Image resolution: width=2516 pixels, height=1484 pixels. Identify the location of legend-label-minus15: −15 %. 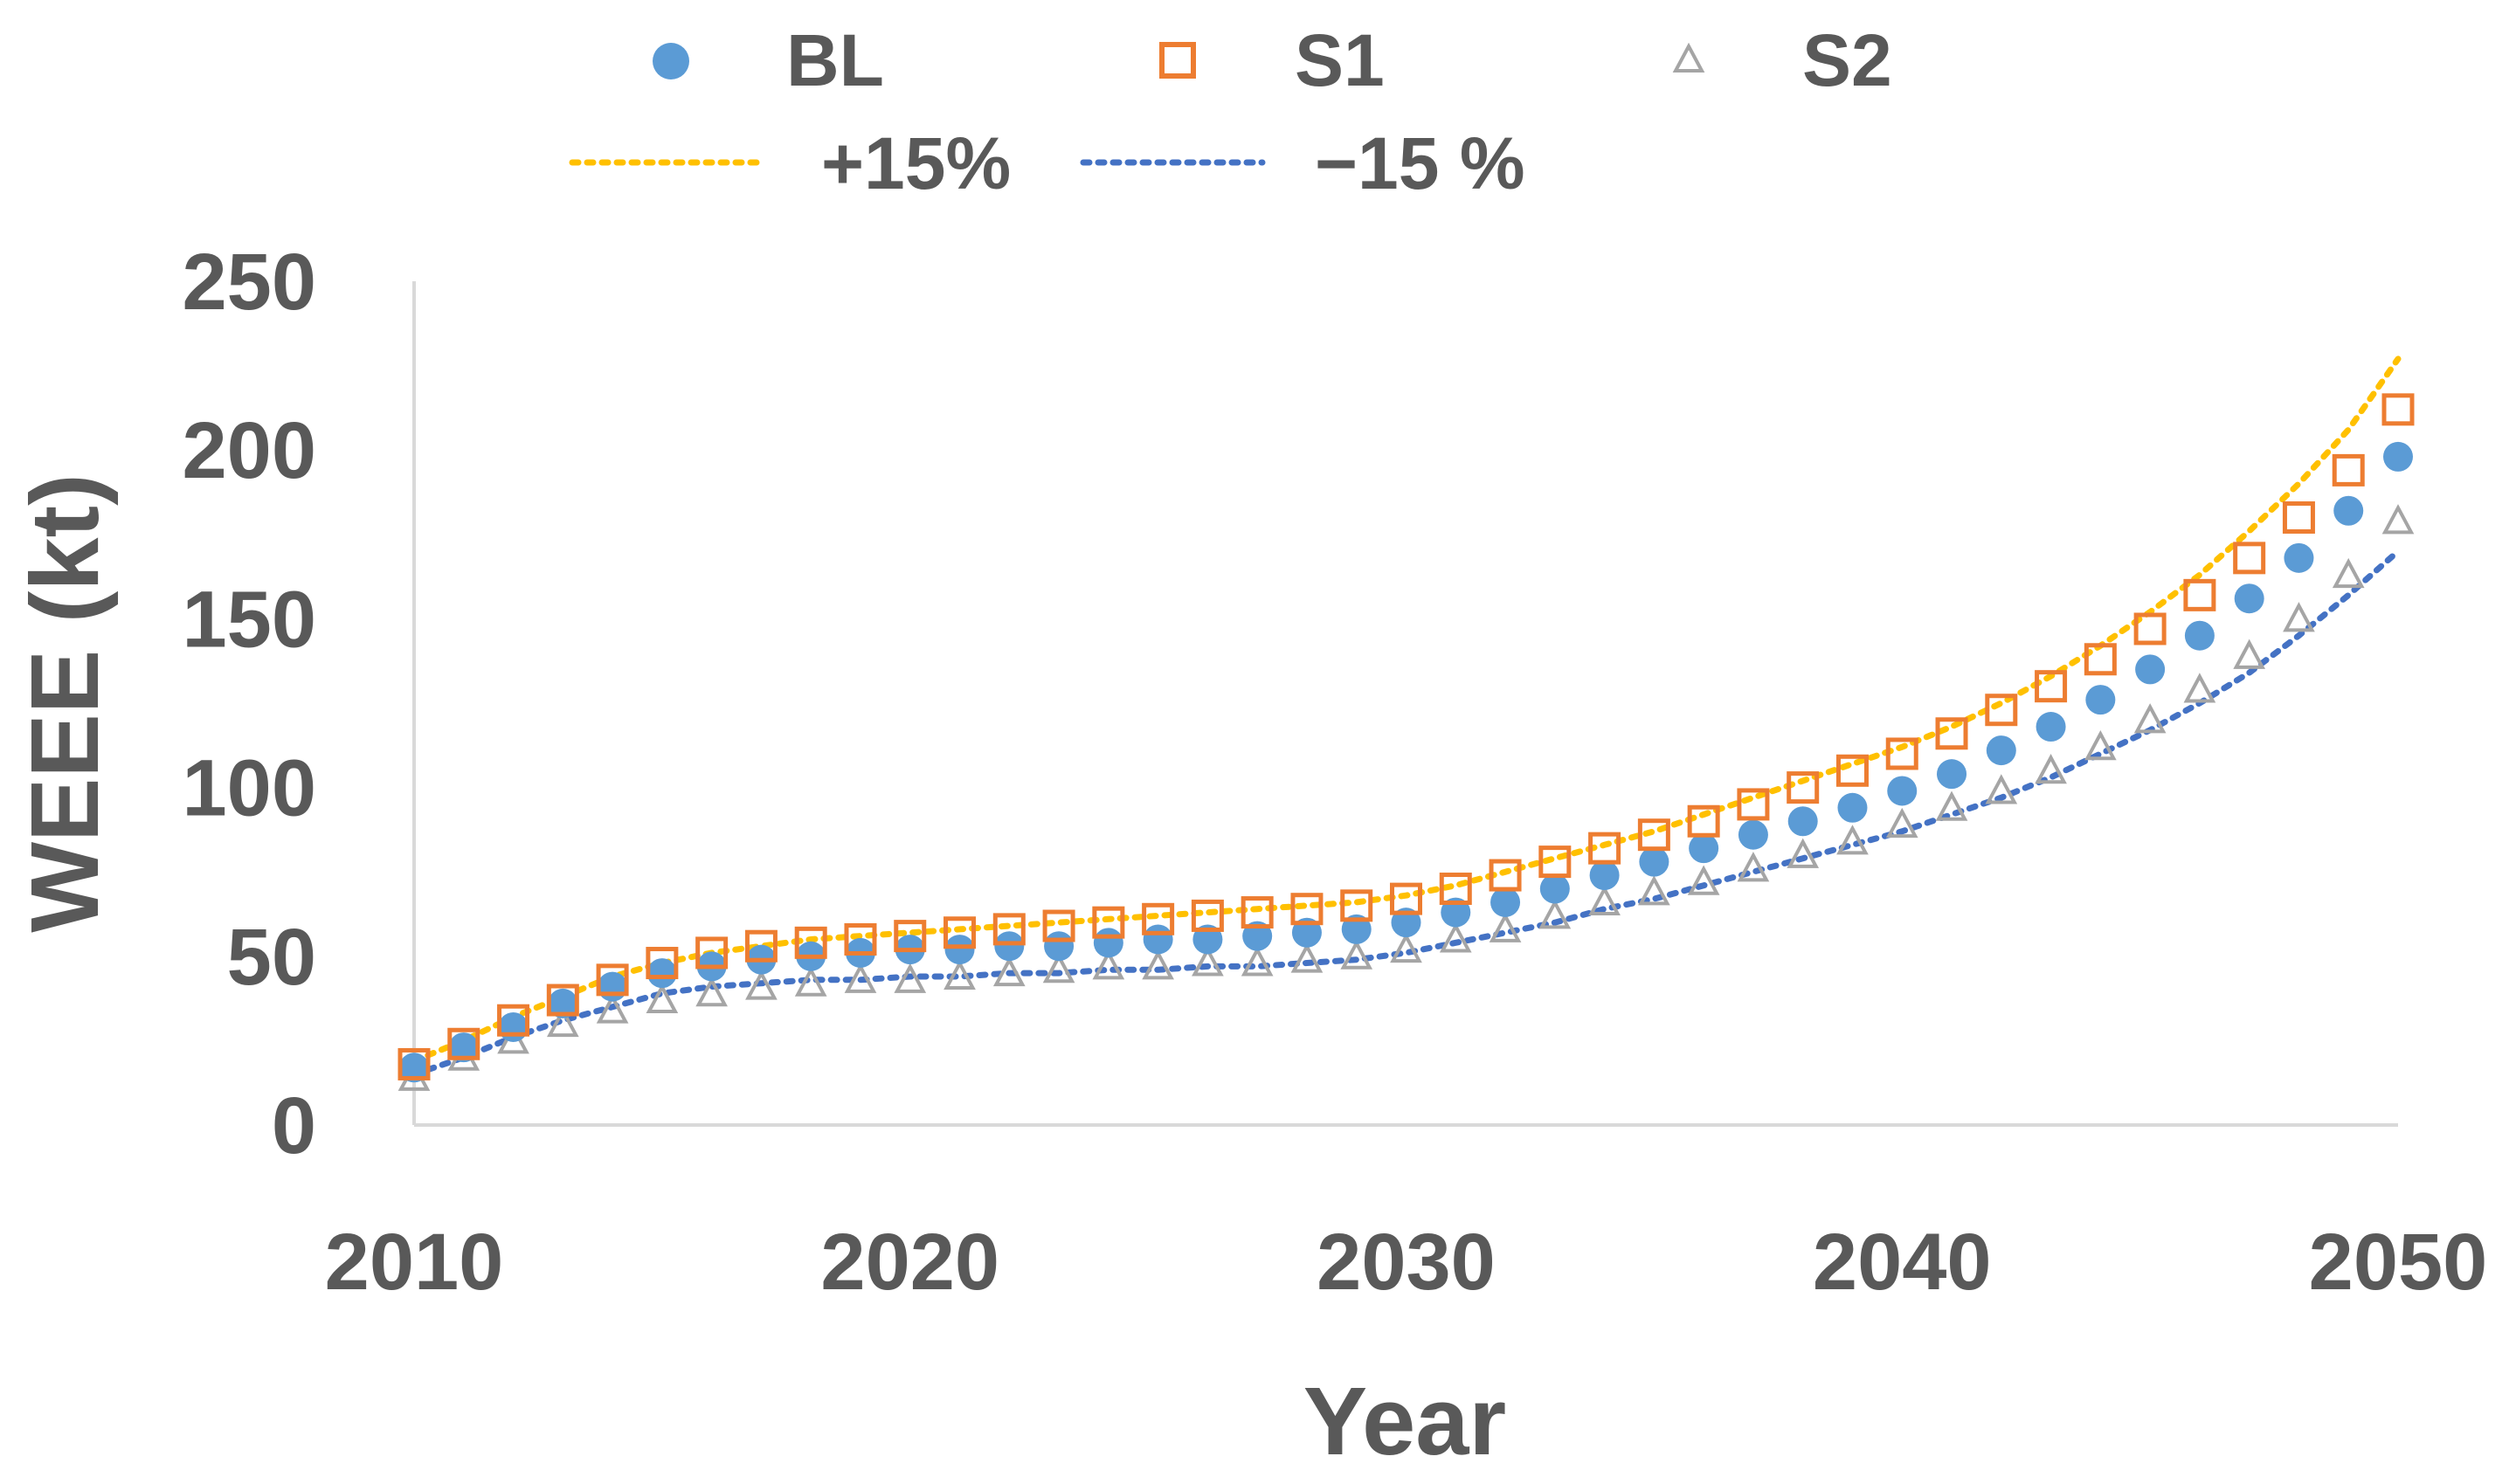
(1420, 163).